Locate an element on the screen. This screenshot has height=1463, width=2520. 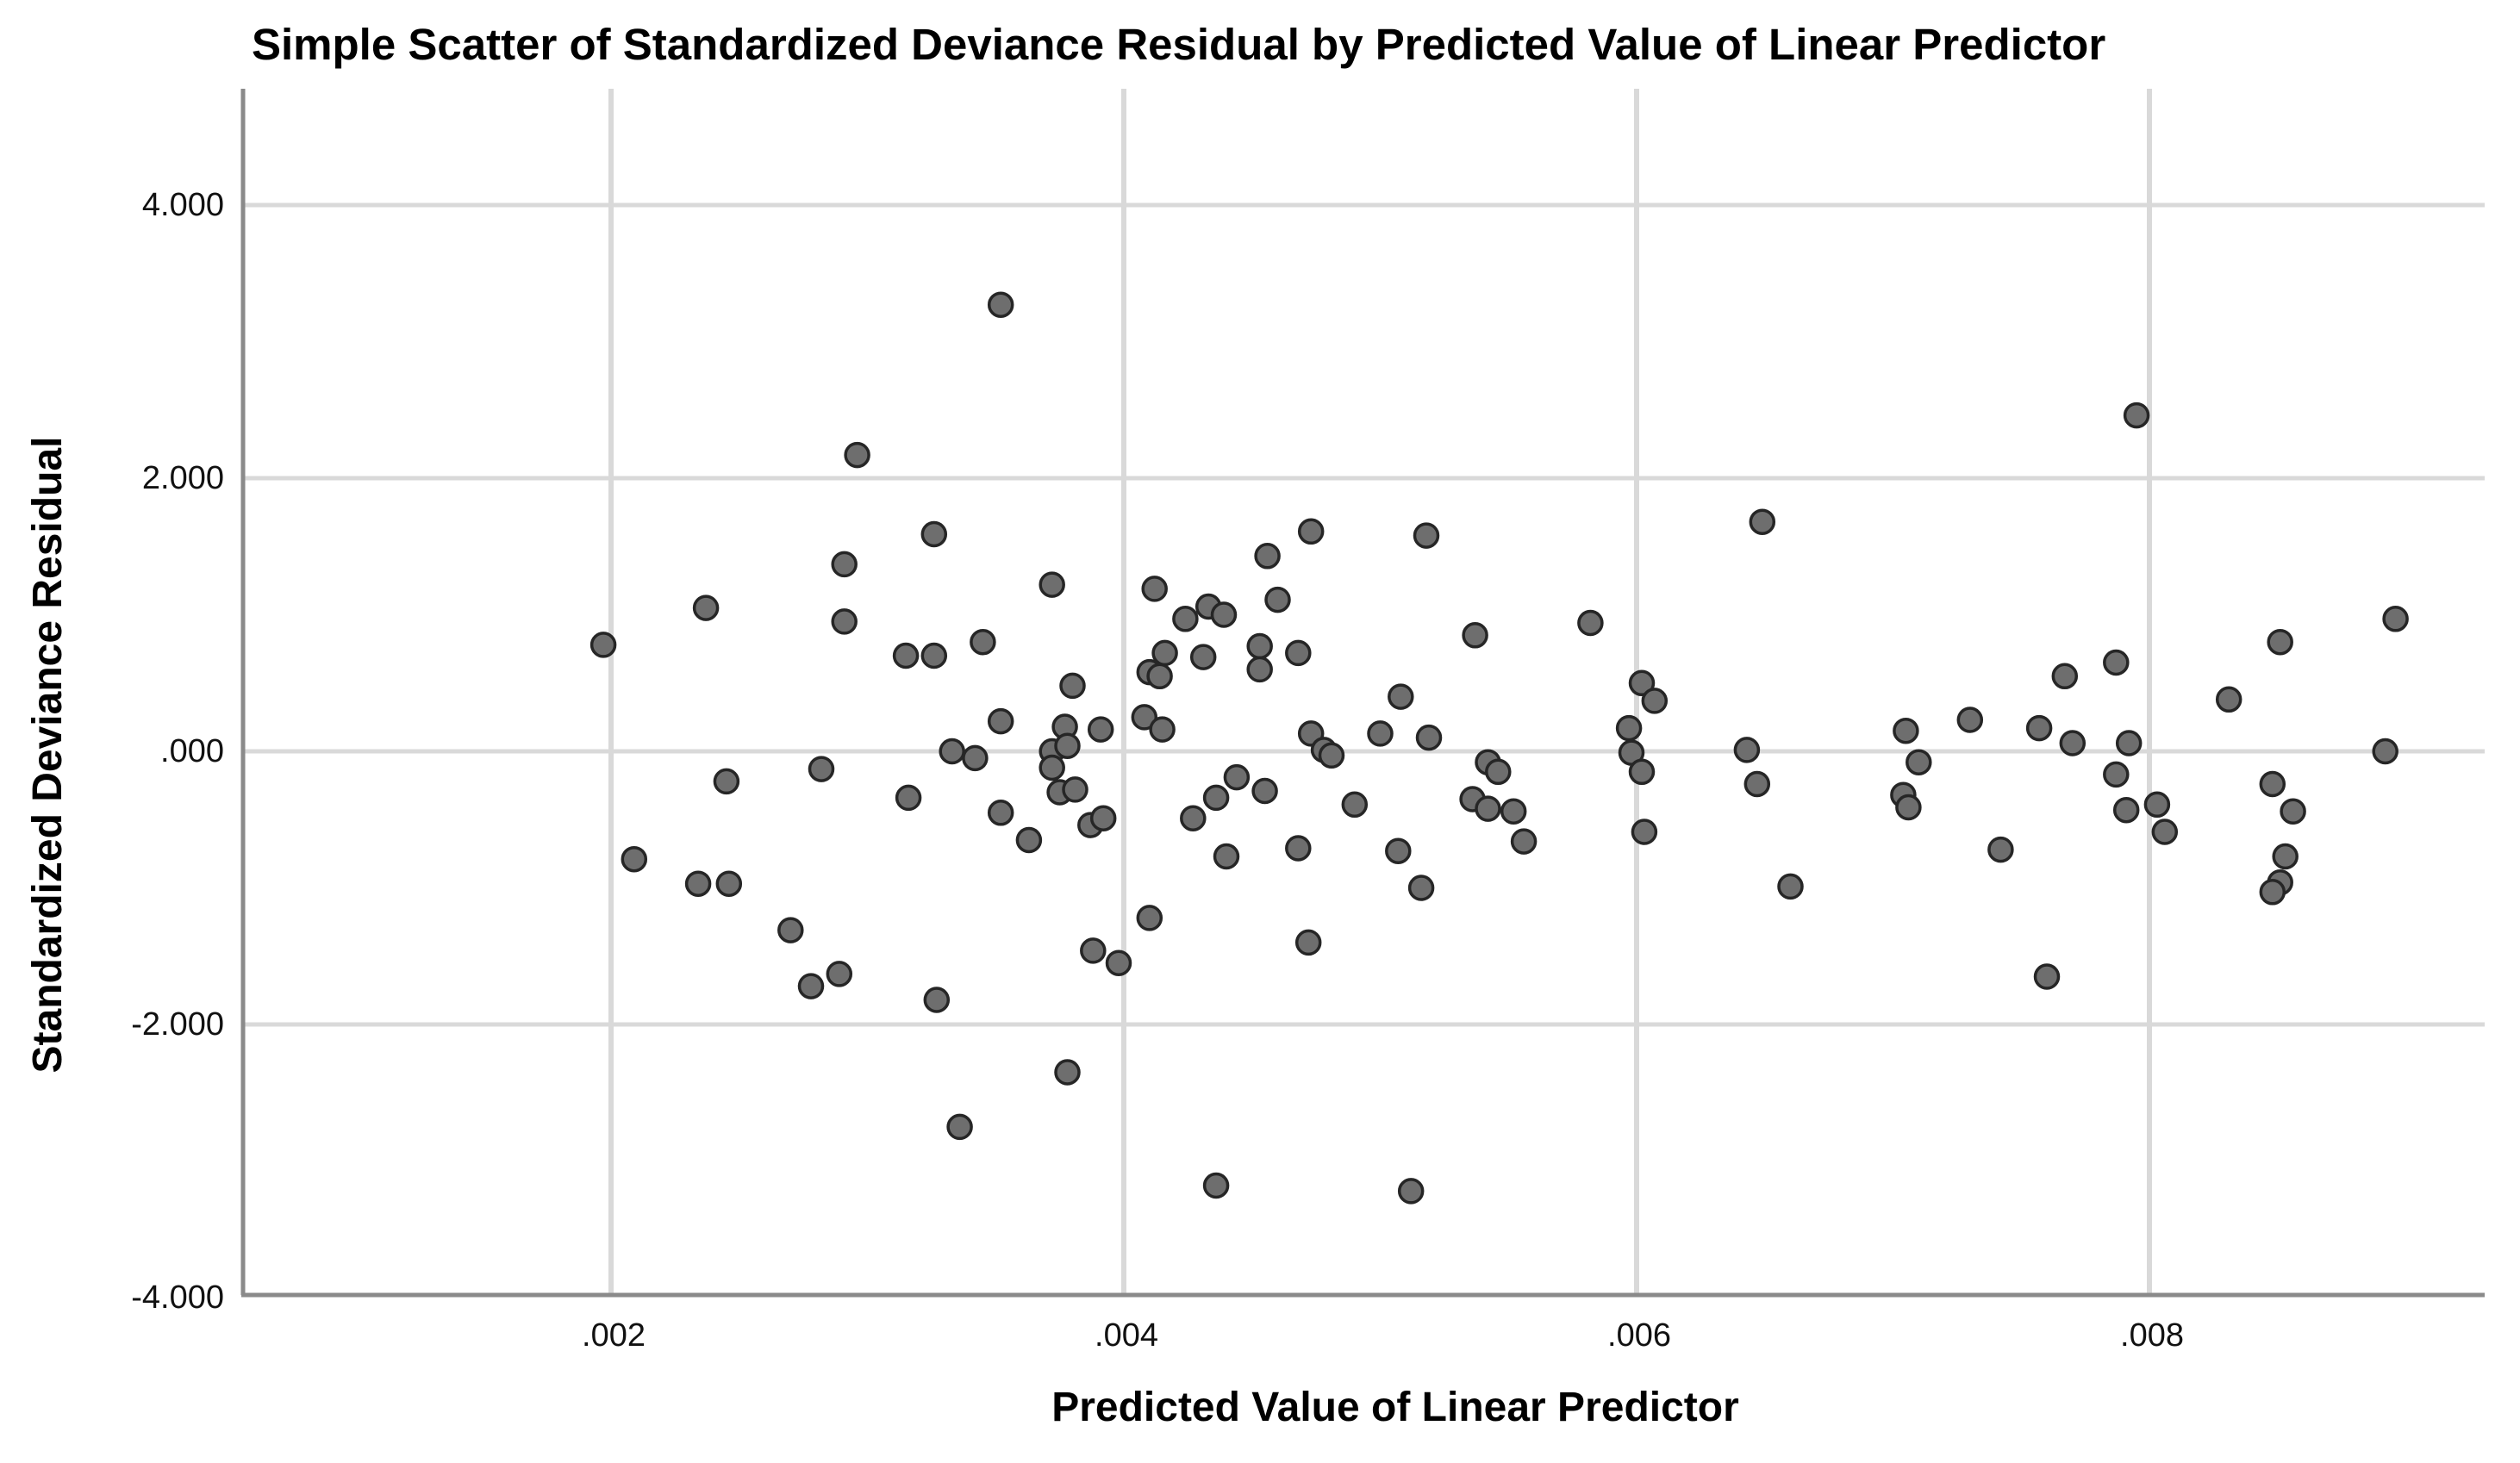
x-tick-label: .008 is located at coordinates (2152, 1335).